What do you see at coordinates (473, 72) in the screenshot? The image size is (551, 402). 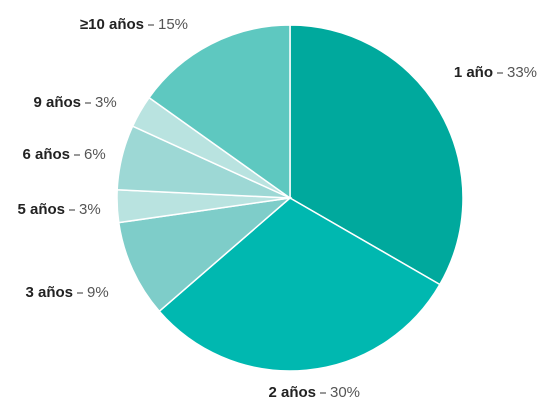 I see `slice-label: 1 año` at bounding box center [473, 72].